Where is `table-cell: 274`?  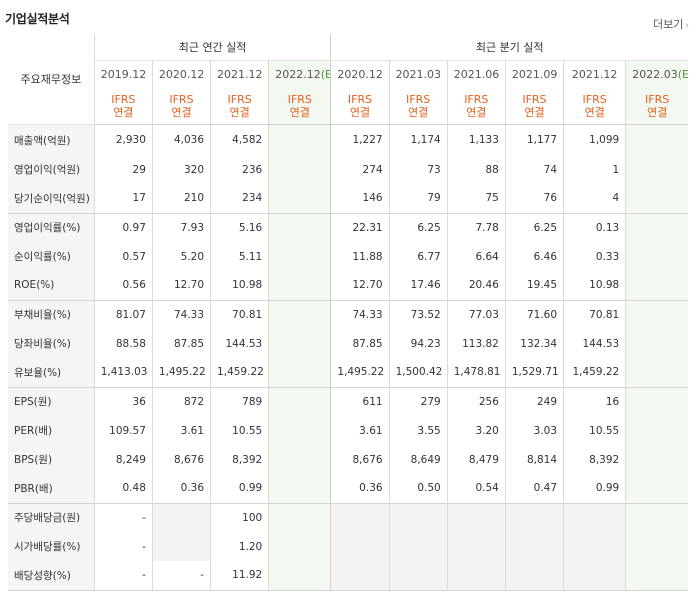 table-cell: 274 is located at coordinates (360, 169).